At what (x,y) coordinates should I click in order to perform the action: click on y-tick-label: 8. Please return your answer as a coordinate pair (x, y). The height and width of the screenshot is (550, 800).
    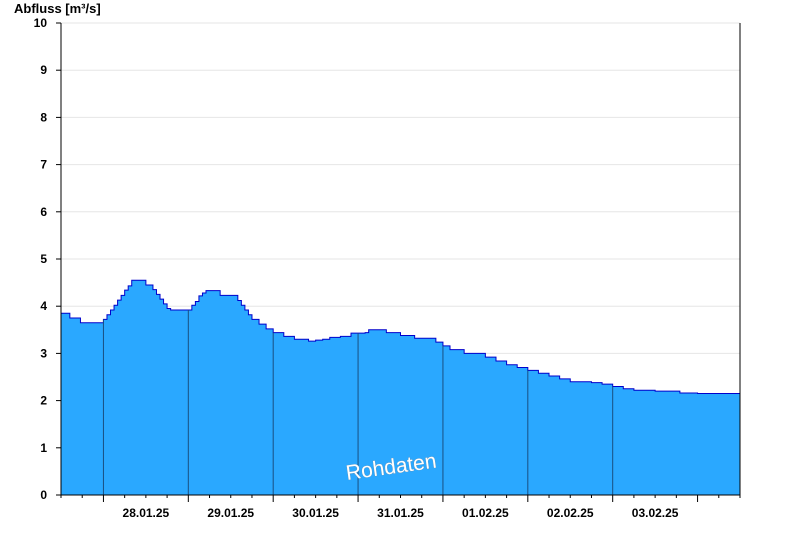
    Looking at the image, I should click on (43, 117).